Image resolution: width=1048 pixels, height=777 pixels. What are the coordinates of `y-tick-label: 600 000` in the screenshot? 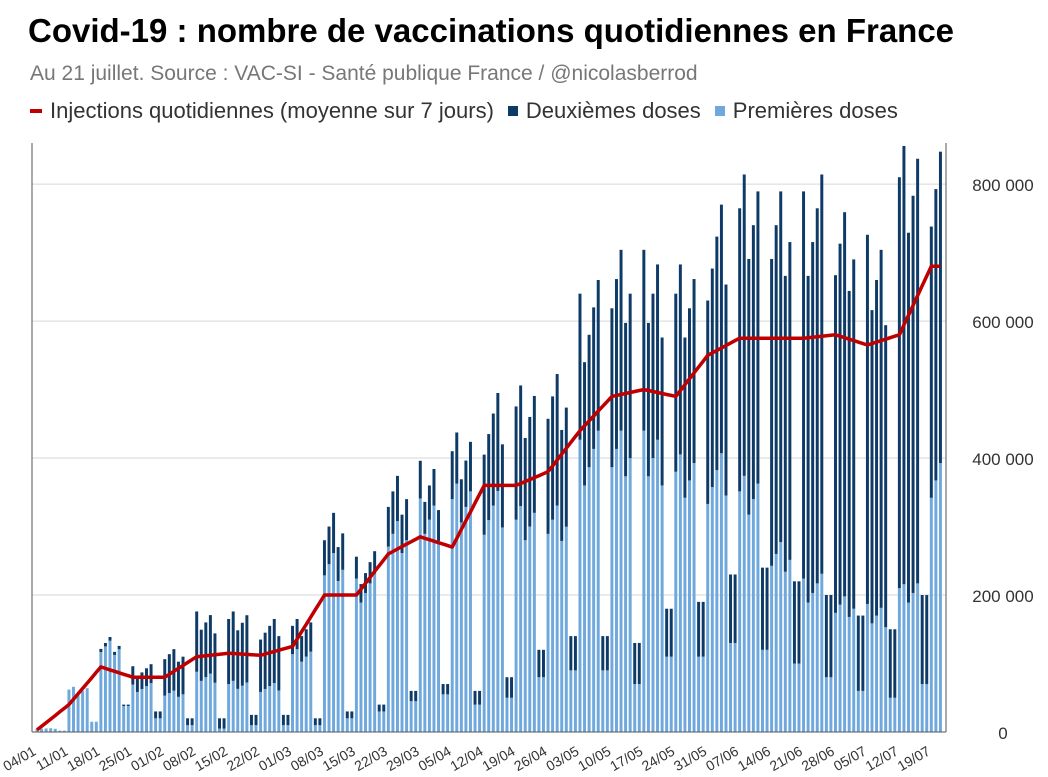 It's located at (1002, 322).